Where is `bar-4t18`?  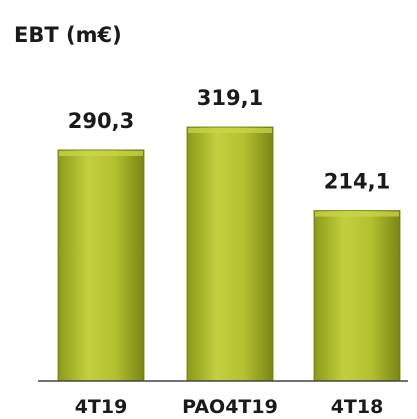
bar-4t18 is located at coordinates (357, 296).